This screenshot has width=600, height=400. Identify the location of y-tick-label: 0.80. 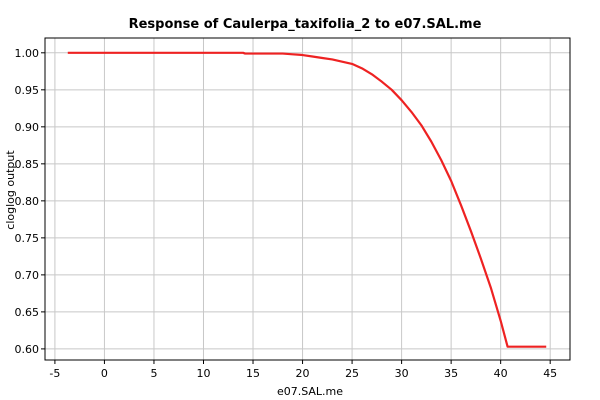
(27, 201).